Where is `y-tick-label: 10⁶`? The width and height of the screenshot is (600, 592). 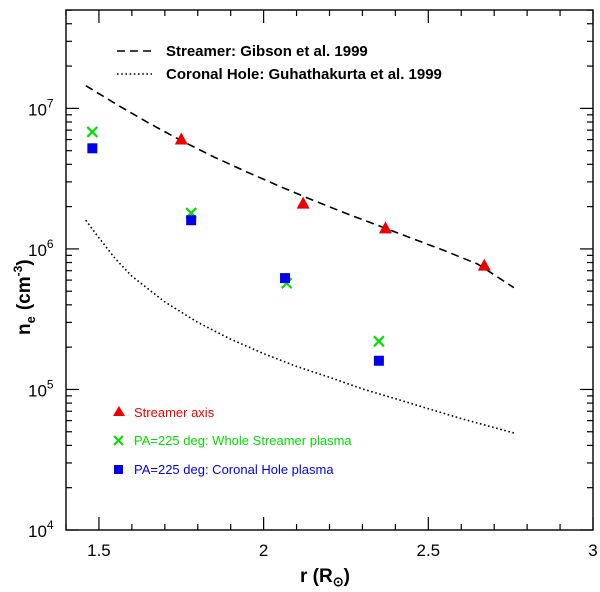 y-tick-label: 10⁶ is located at coordinates (41, 248).